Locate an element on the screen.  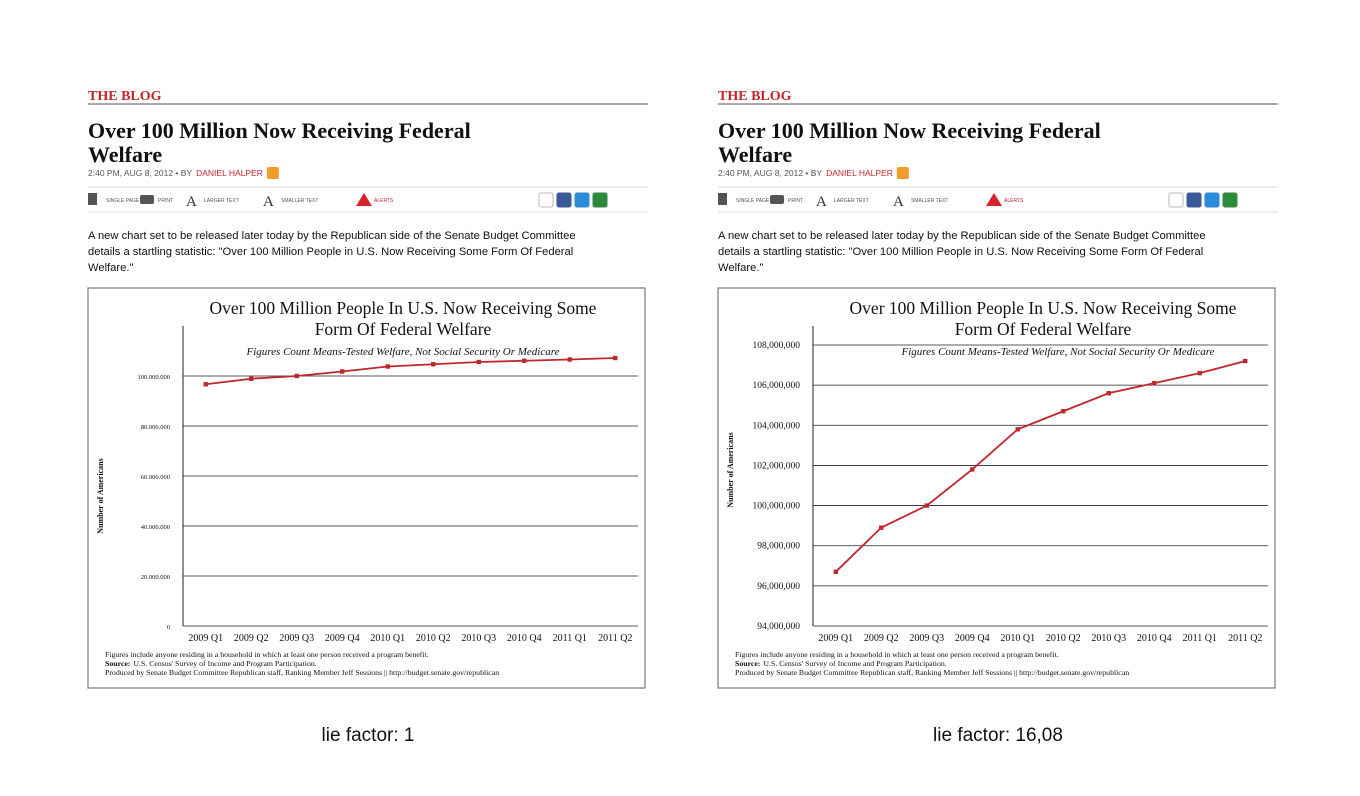
y-tick-label: 96,000,000 is located at coordinates (778, 587).